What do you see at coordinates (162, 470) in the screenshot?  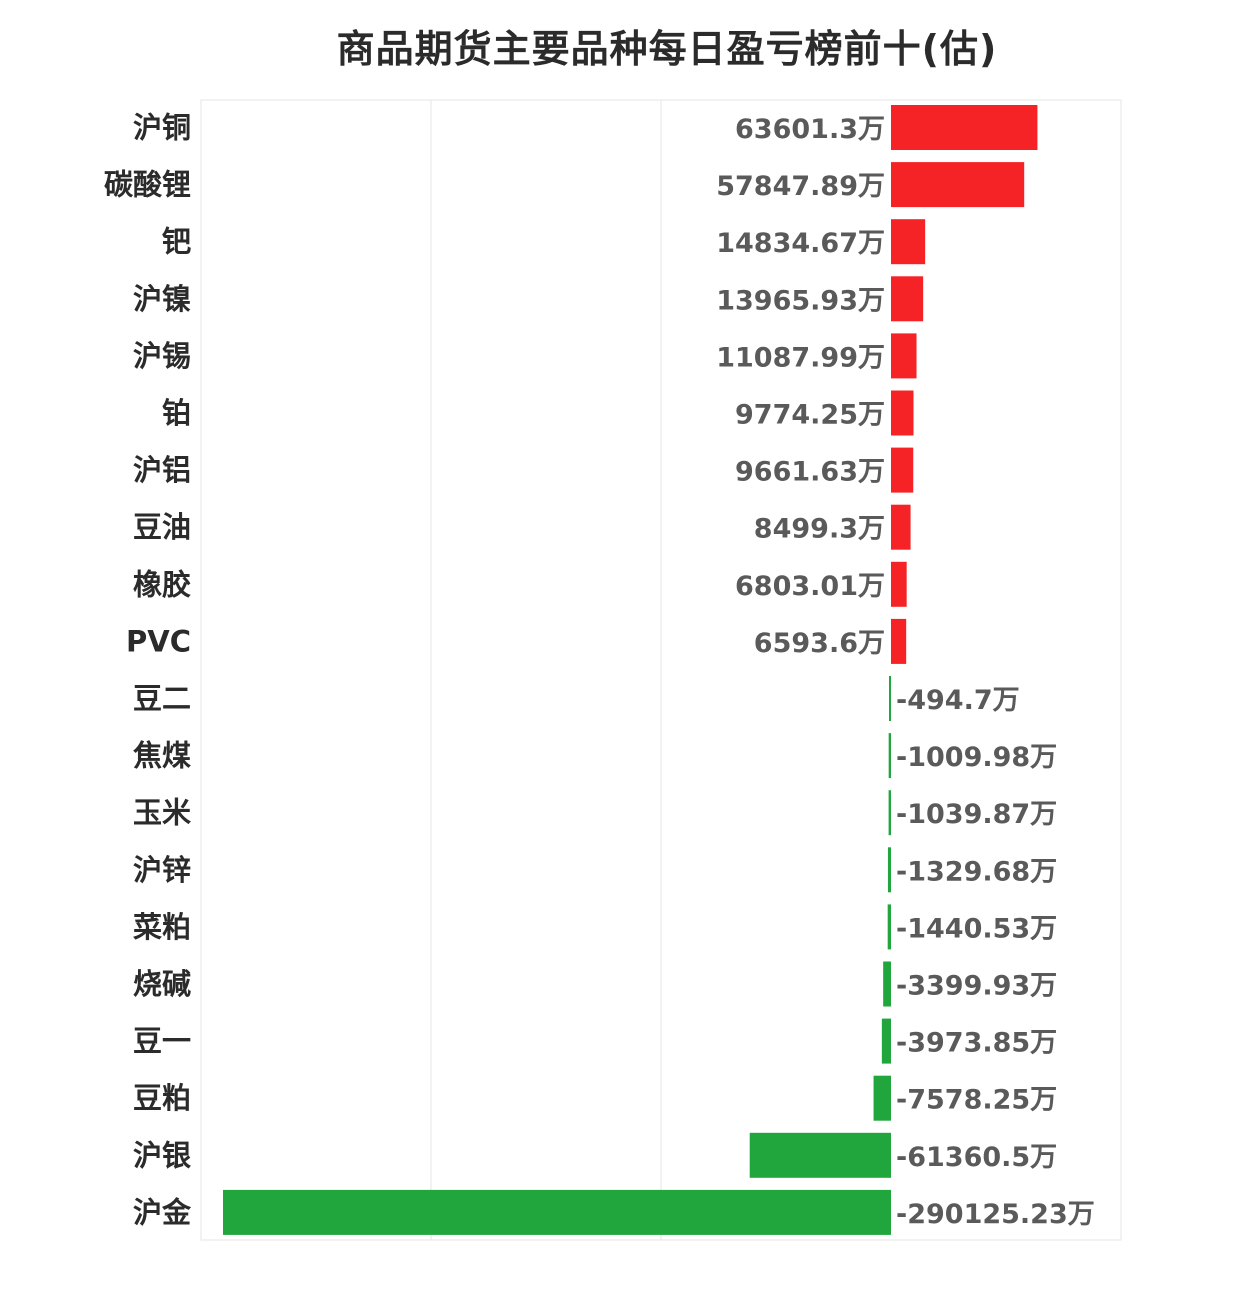 I see `category-label: 沪铝` at bounding box center [162, 470].